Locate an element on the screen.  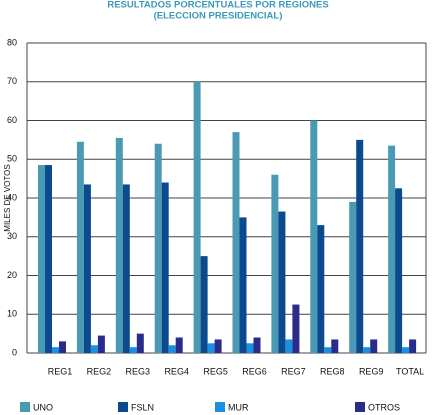
y-tick-label: 80 is located at coordinates (12, 42).